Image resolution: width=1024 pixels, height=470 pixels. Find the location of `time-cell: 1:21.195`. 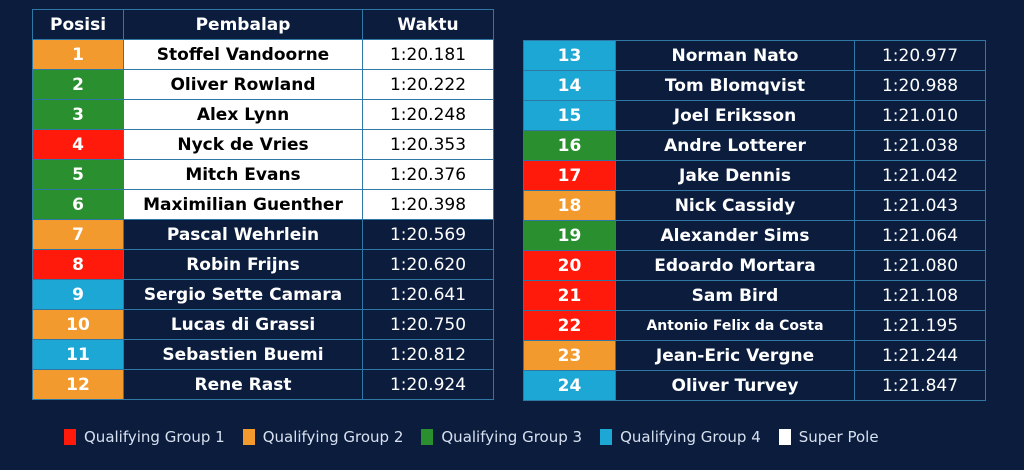

time-cell: 1:21.195 is located at coordinates (920, 325).